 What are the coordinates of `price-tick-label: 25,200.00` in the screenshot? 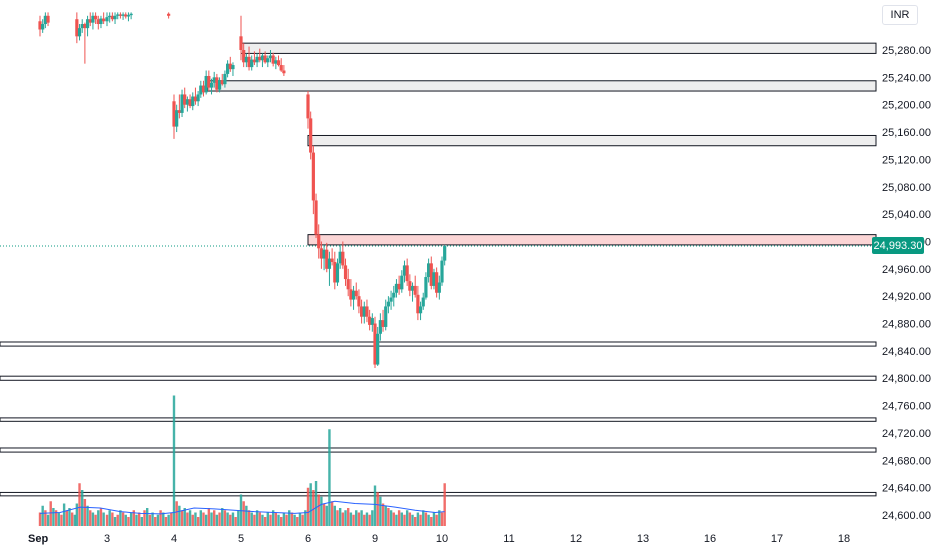 It's located at (906, 106).